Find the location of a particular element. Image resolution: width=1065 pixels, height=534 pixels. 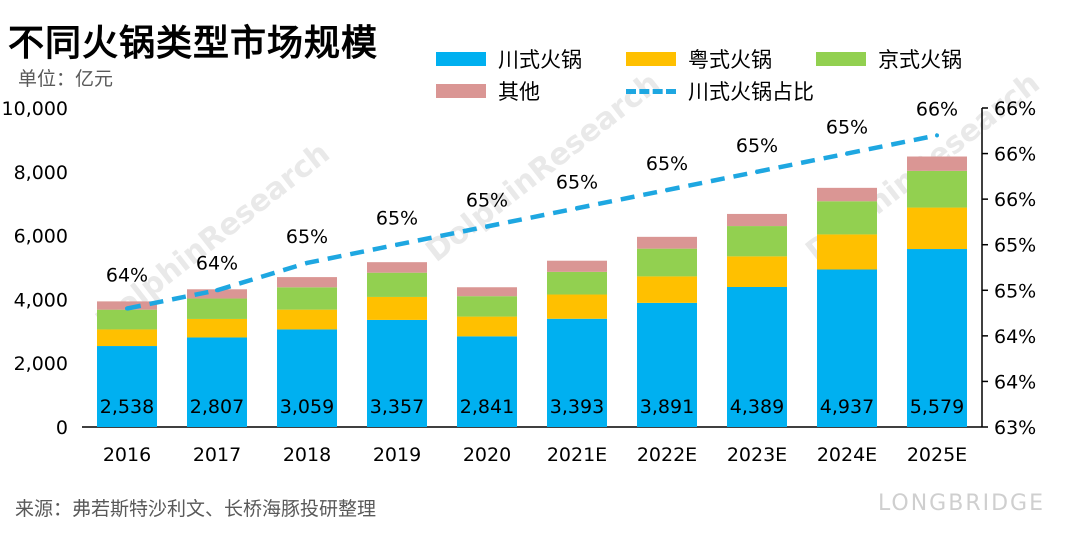

chart-title: 不同火锅类型市场规模 is located at coordinates (193, 43).